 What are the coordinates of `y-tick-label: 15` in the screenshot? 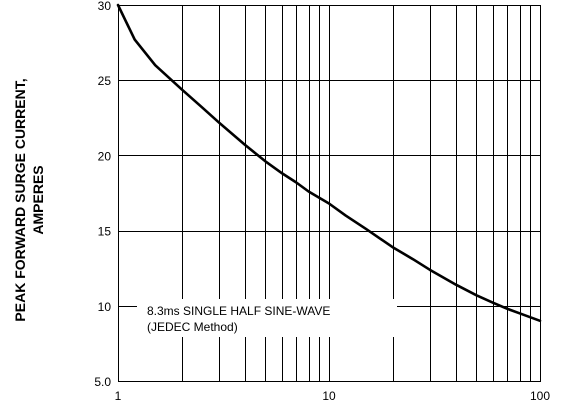 It's located at (105, 232).